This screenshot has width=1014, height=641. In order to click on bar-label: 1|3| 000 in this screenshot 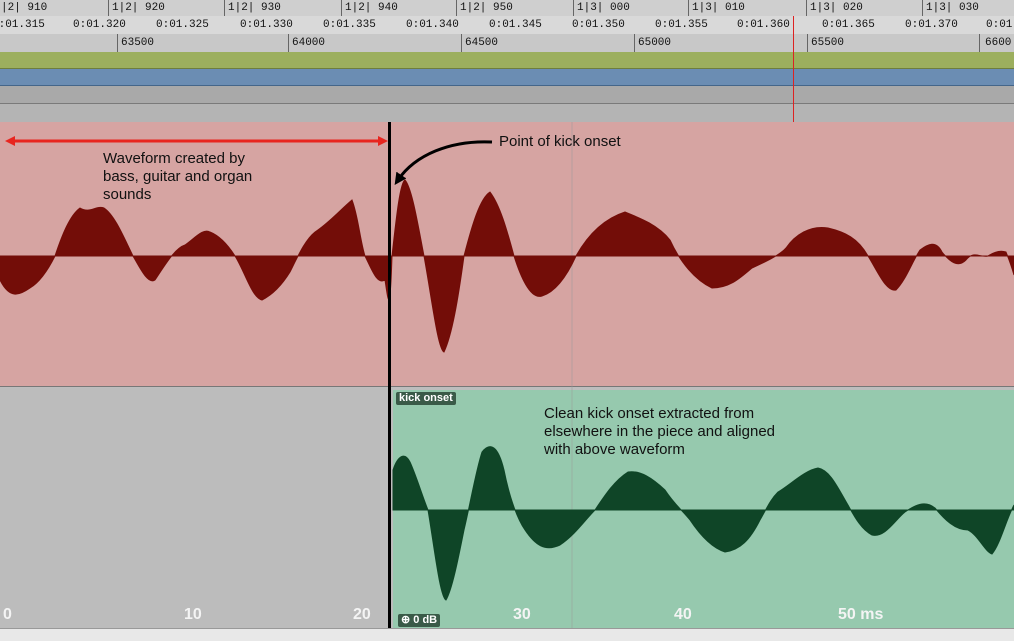, I will do `click(603, 8)`.